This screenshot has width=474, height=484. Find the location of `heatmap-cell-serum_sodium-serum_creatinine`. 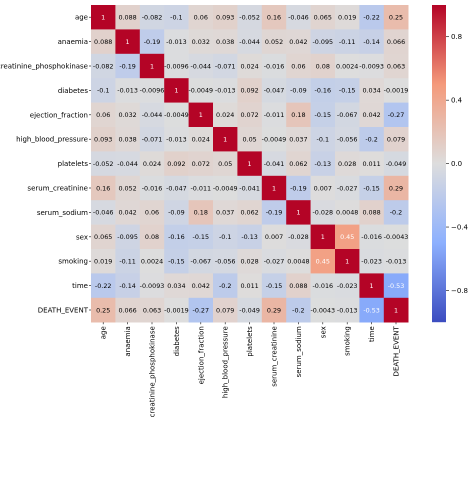

heatmap-cell-serum_sodium-serum_creatinine is located at coordinates (274, 212).